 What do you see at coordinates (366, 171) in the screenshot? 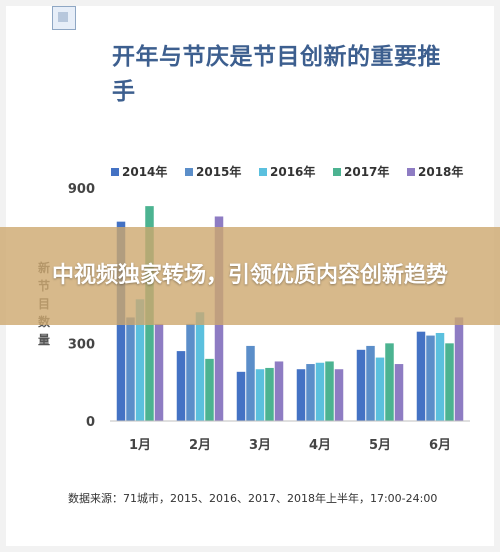
I see `legend-label-3: 2017年` at bounding box center [366, 171].